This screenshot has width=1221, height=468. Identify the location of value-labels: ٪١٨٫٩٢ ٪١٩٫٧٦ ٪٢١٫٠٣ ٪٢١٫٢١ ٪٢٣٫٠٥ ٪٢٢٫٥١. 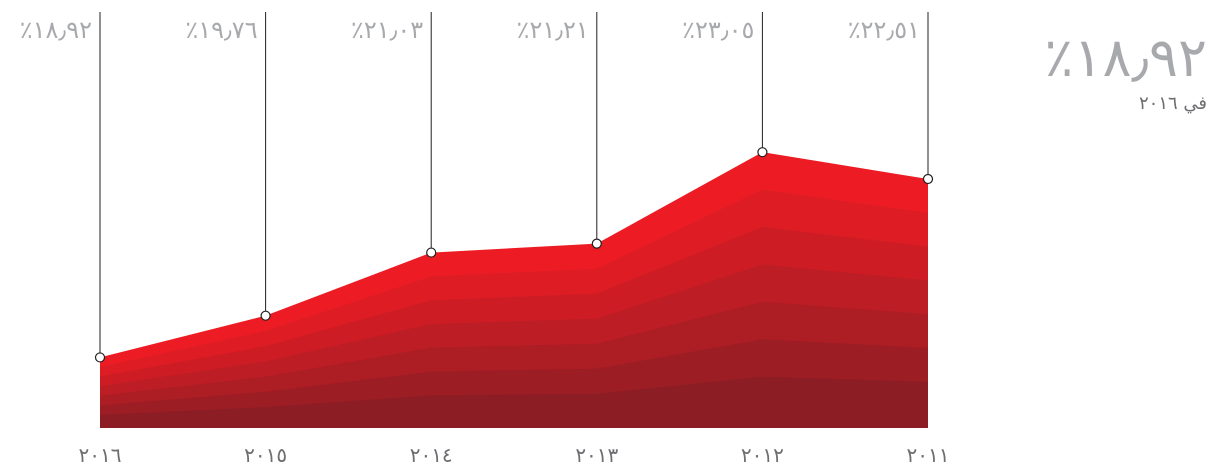
(470, 30).